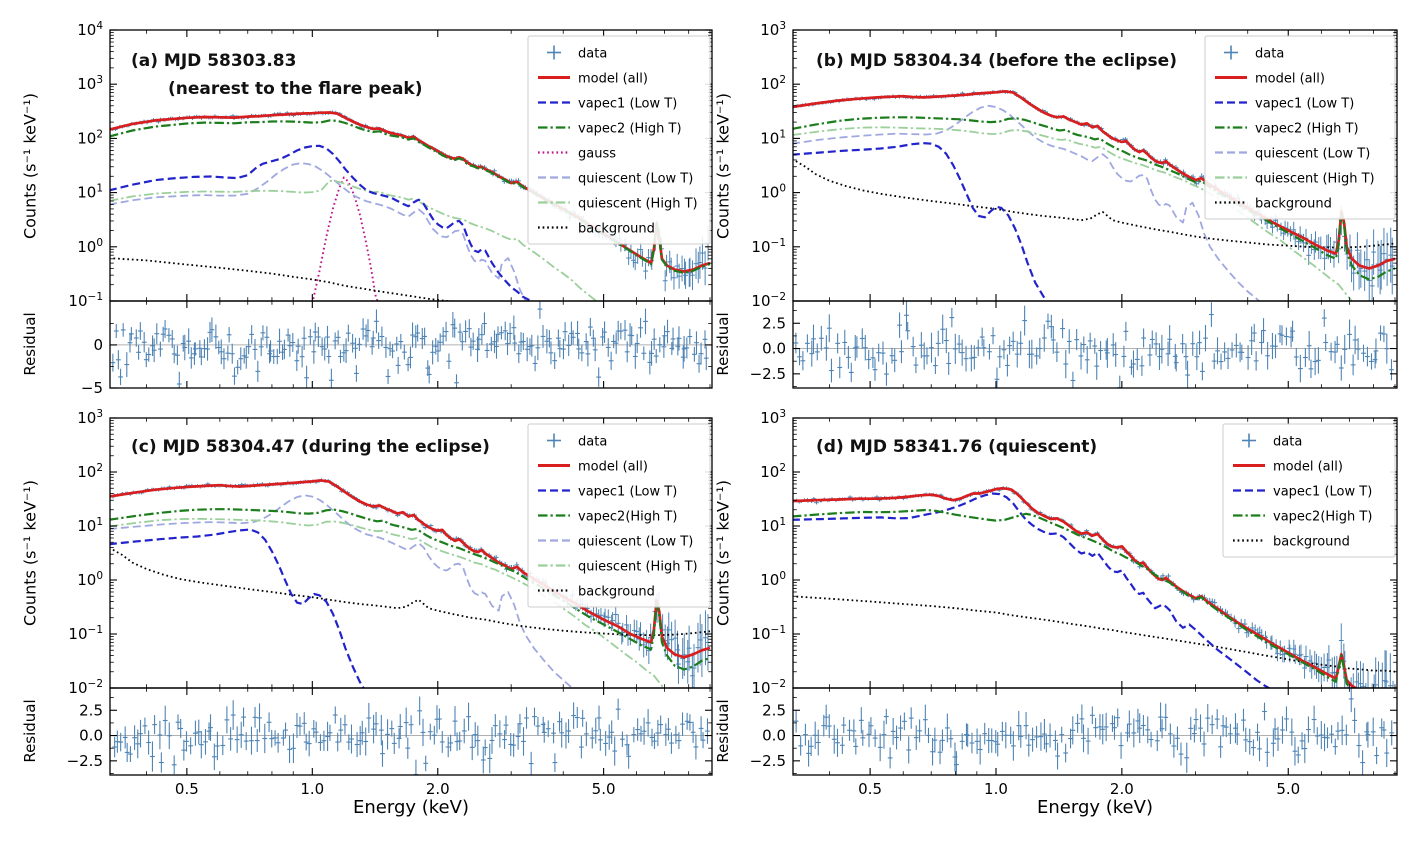  Describe the element at coordinates (723, 166) in the screenshot. I see `y-axis-label-counts-b: Counts (s⁻¹ keV⁻¹)` at that location.